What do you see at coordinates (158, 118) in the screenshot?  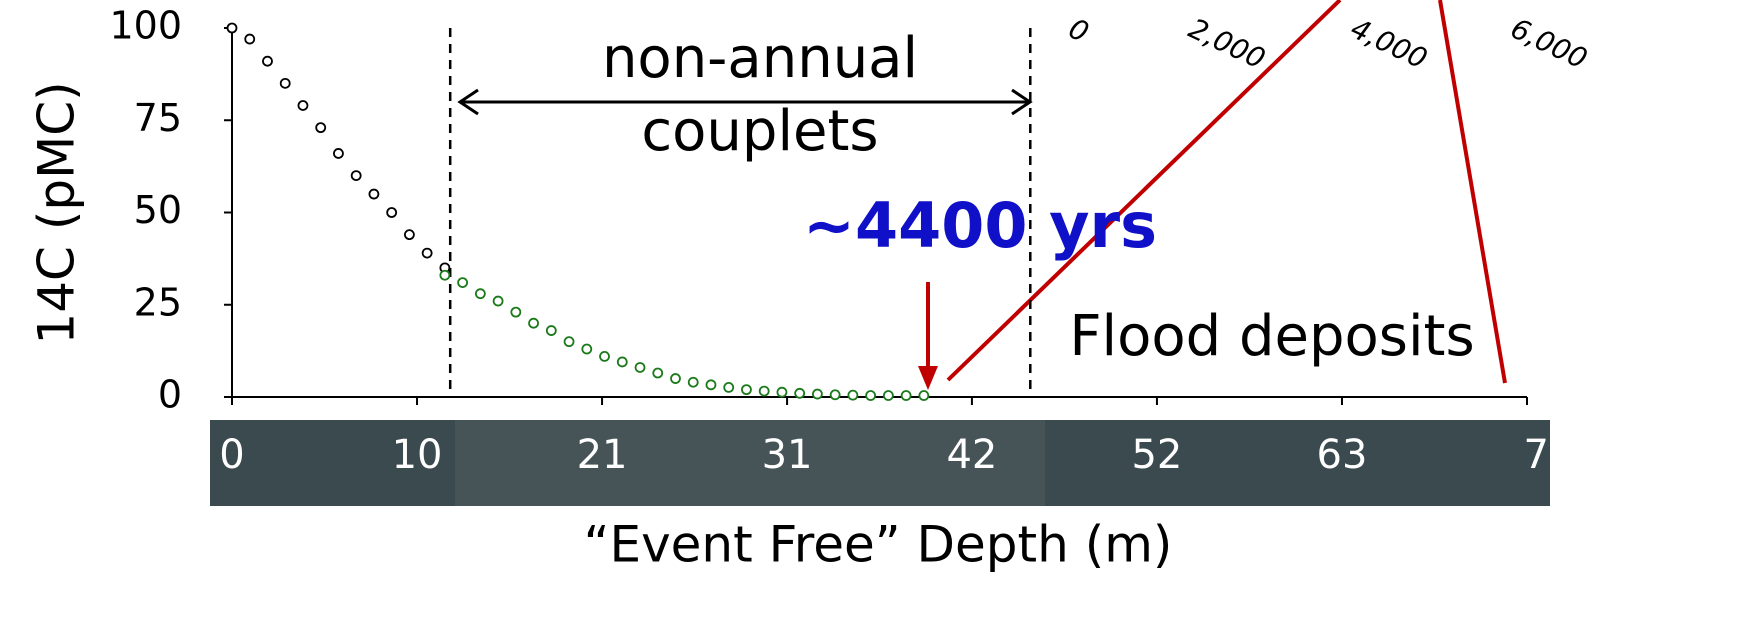 I see `y-tick-label: 75` at bounding box center [158, 118].